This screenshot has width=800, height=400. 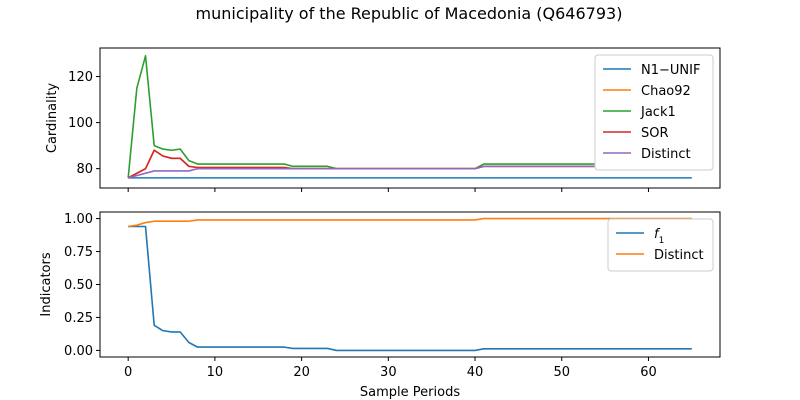 What do you see at coordinates (84, 169) in the screenshot?
I see `y-tick-label: 80` at bounding box center [84, 169].